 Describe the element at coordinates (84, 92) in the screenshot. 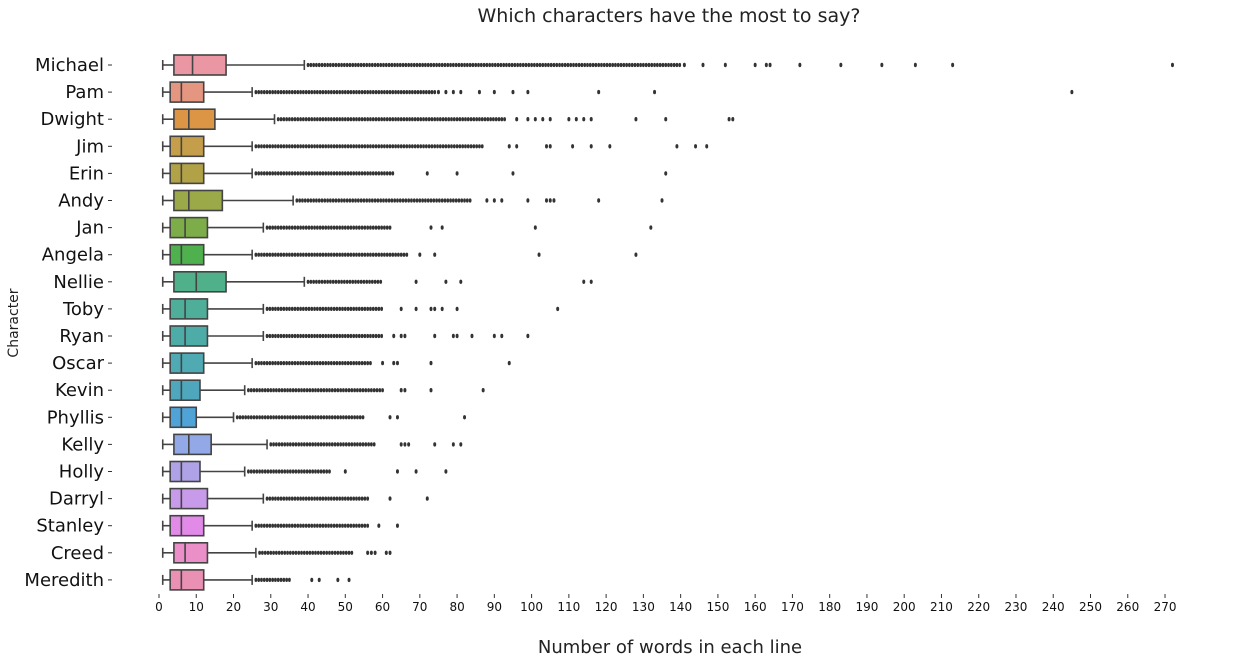

I see `y-tick-label: Pam` at that location.